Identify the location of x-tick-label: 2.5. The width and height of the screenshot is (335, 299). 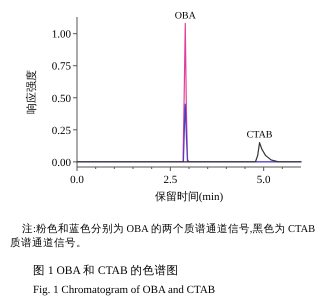
(170, 180).